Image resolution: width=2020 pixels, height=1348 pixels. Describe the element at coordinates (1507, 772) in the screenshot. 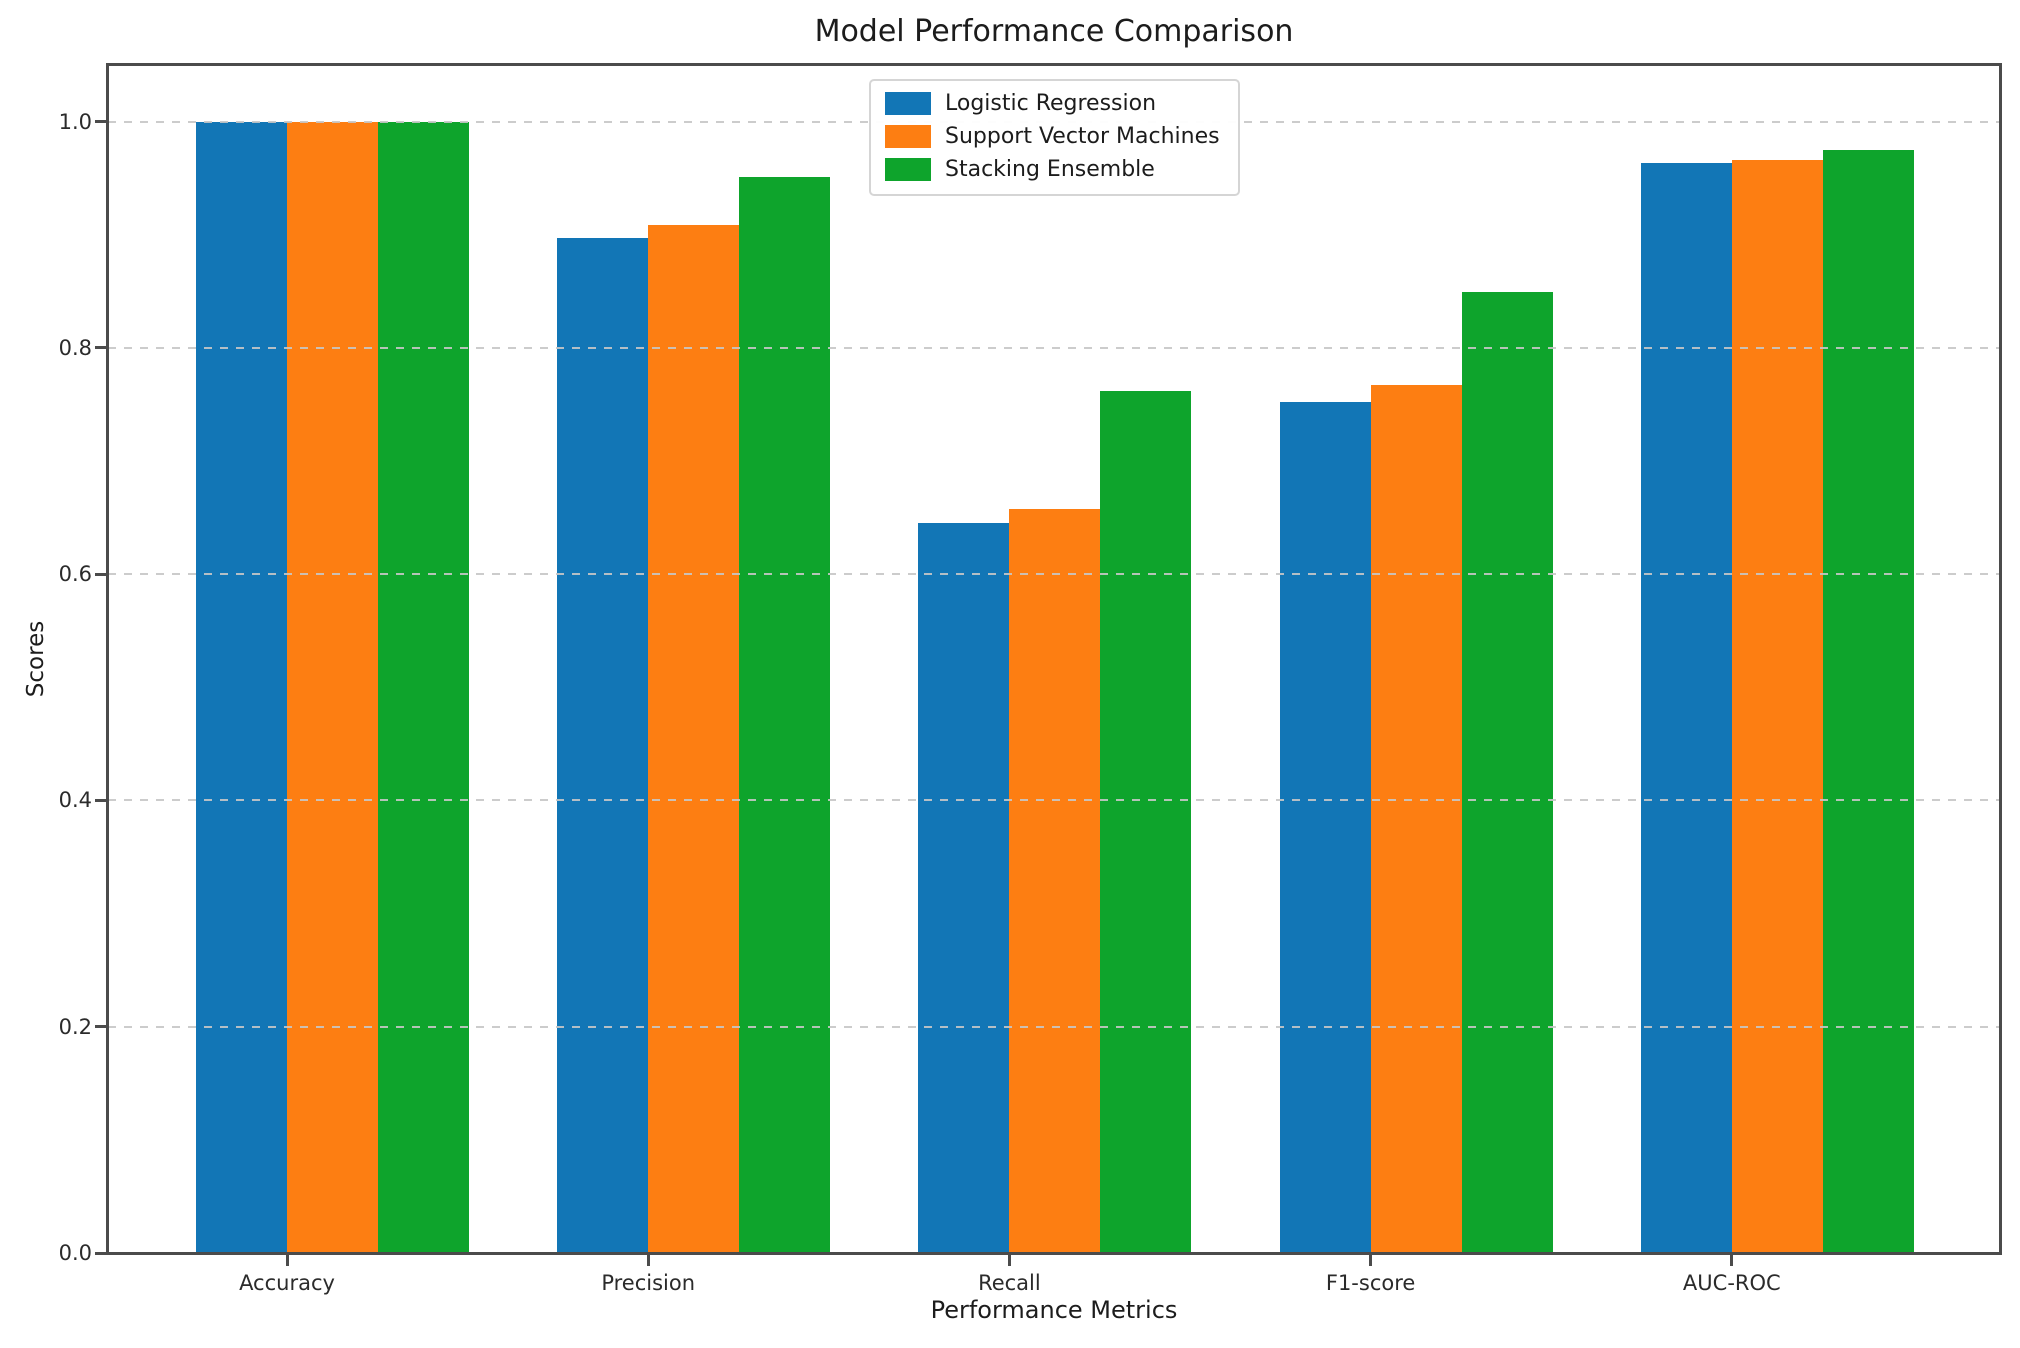

I see `bar-stacking-ensemble-f1-score` at that location.